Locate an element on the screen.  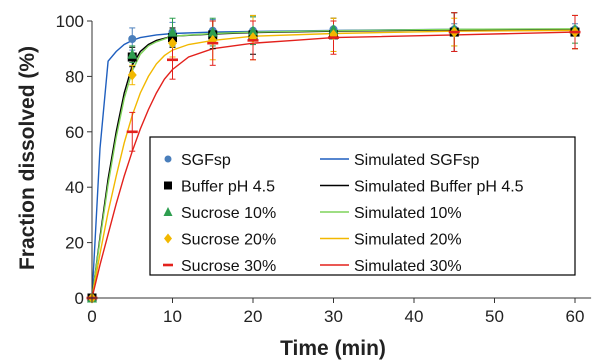
legend-label-sucrose-30pct: Sucrose 30% is located at coordinates (228, 266).